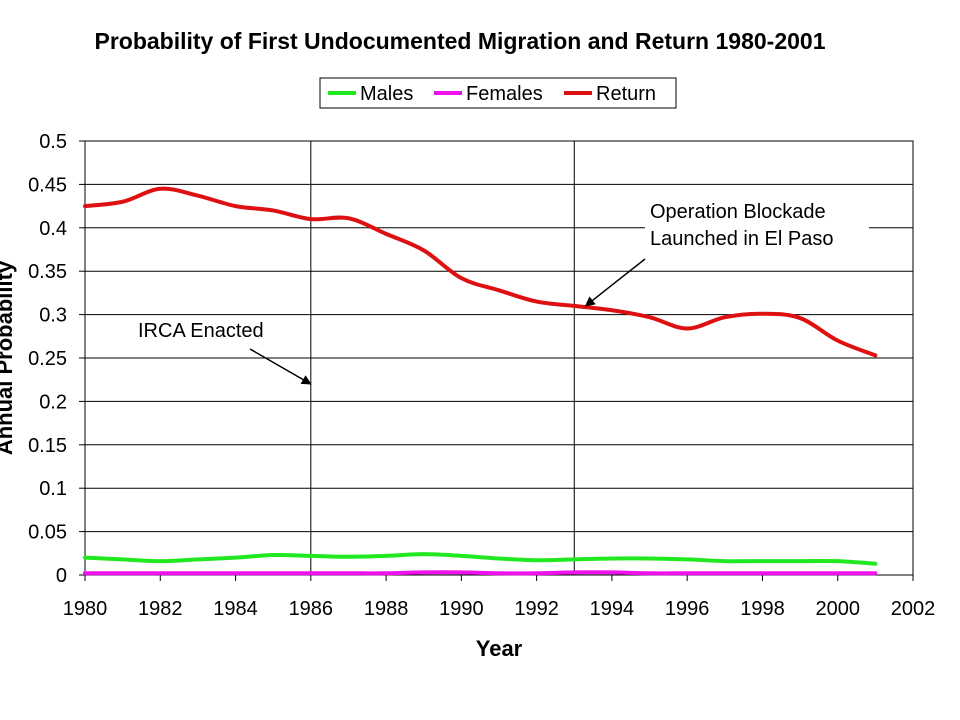 Image resolution: width=960 pixels, height=720 pixels. Describe the element at coordinates (53, 142) in the screenshot. I see `y-tick-label: 0.5` at that location.